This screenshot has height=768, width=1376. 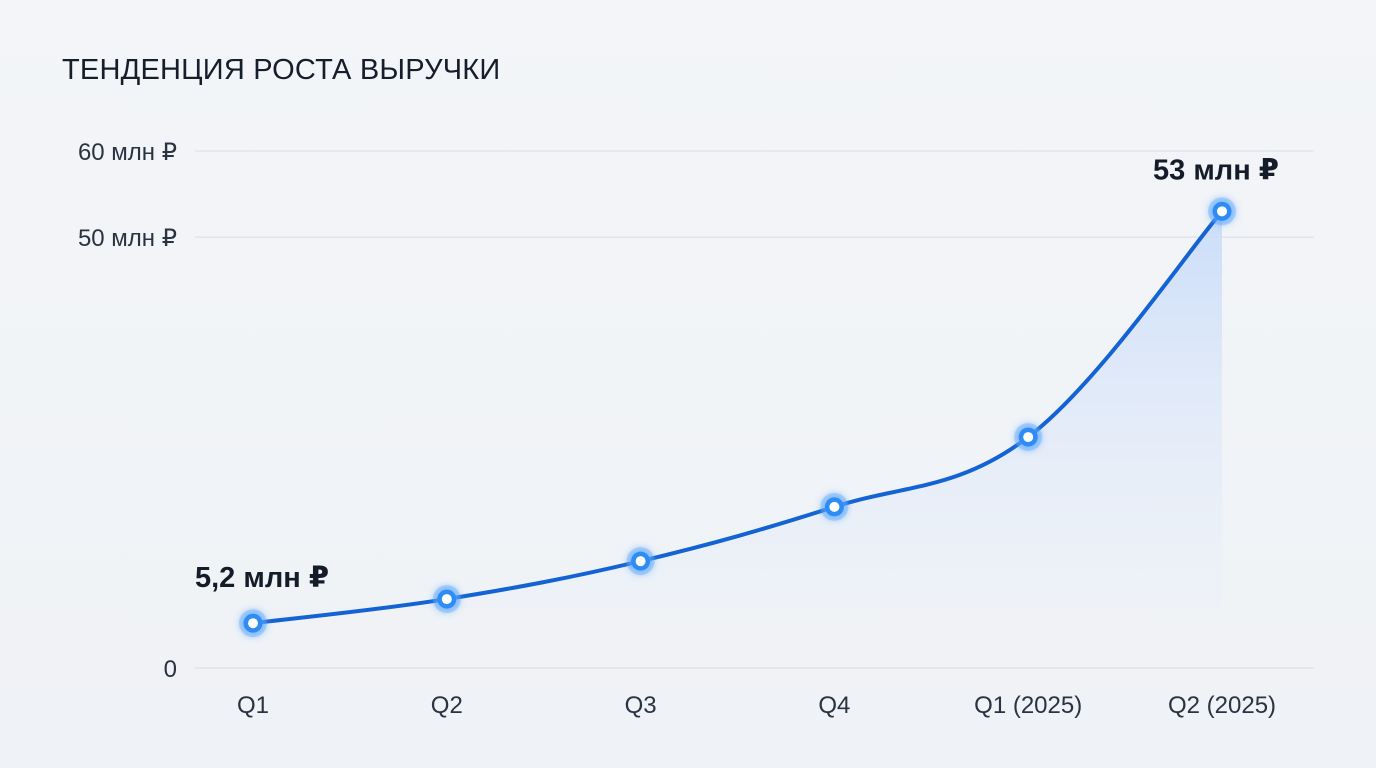 I want to click on x-tick-label: Q4, so click(x=834, y=705).